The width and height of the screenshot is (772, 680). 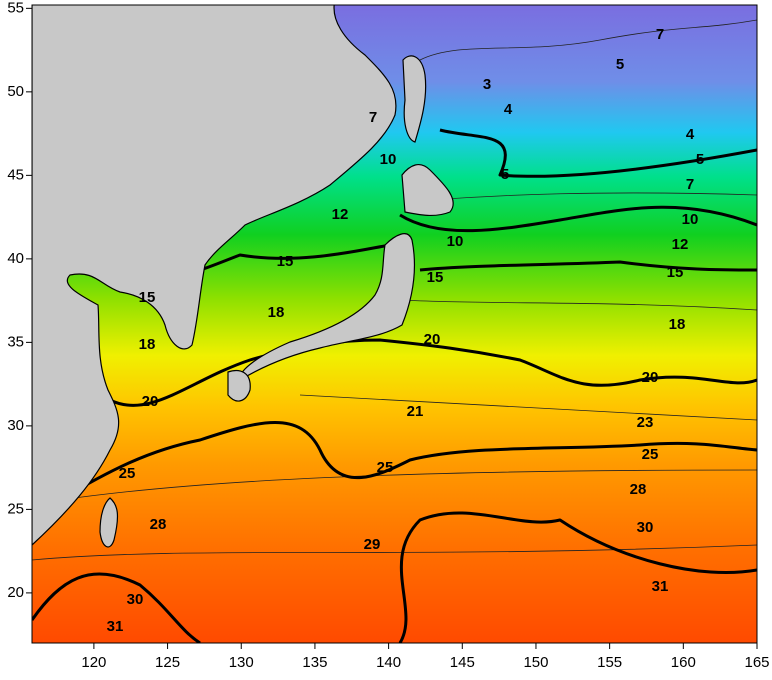 What do you see at coordinates (15, 508) in the screenshot?
I see `y-tick-label: 25` at bounding box center [15, 508].